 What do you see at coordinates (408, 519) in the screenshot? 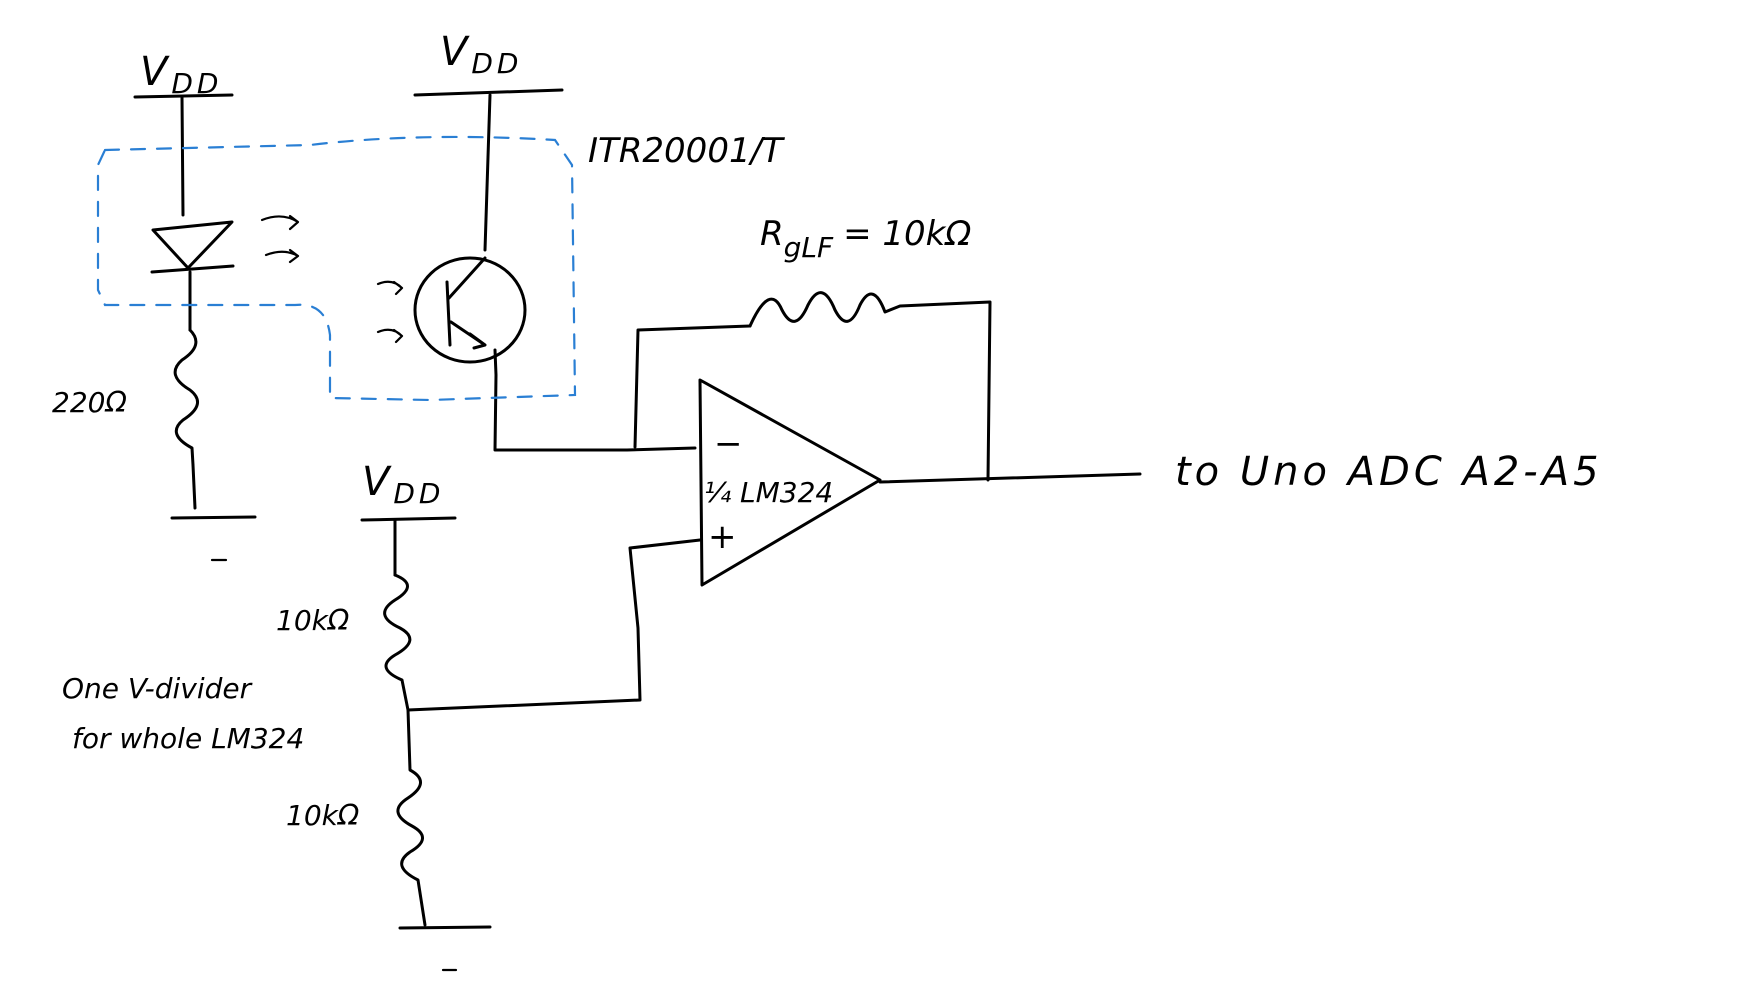
I see `vdd-rail-divider` at bounding box center [408, 519].